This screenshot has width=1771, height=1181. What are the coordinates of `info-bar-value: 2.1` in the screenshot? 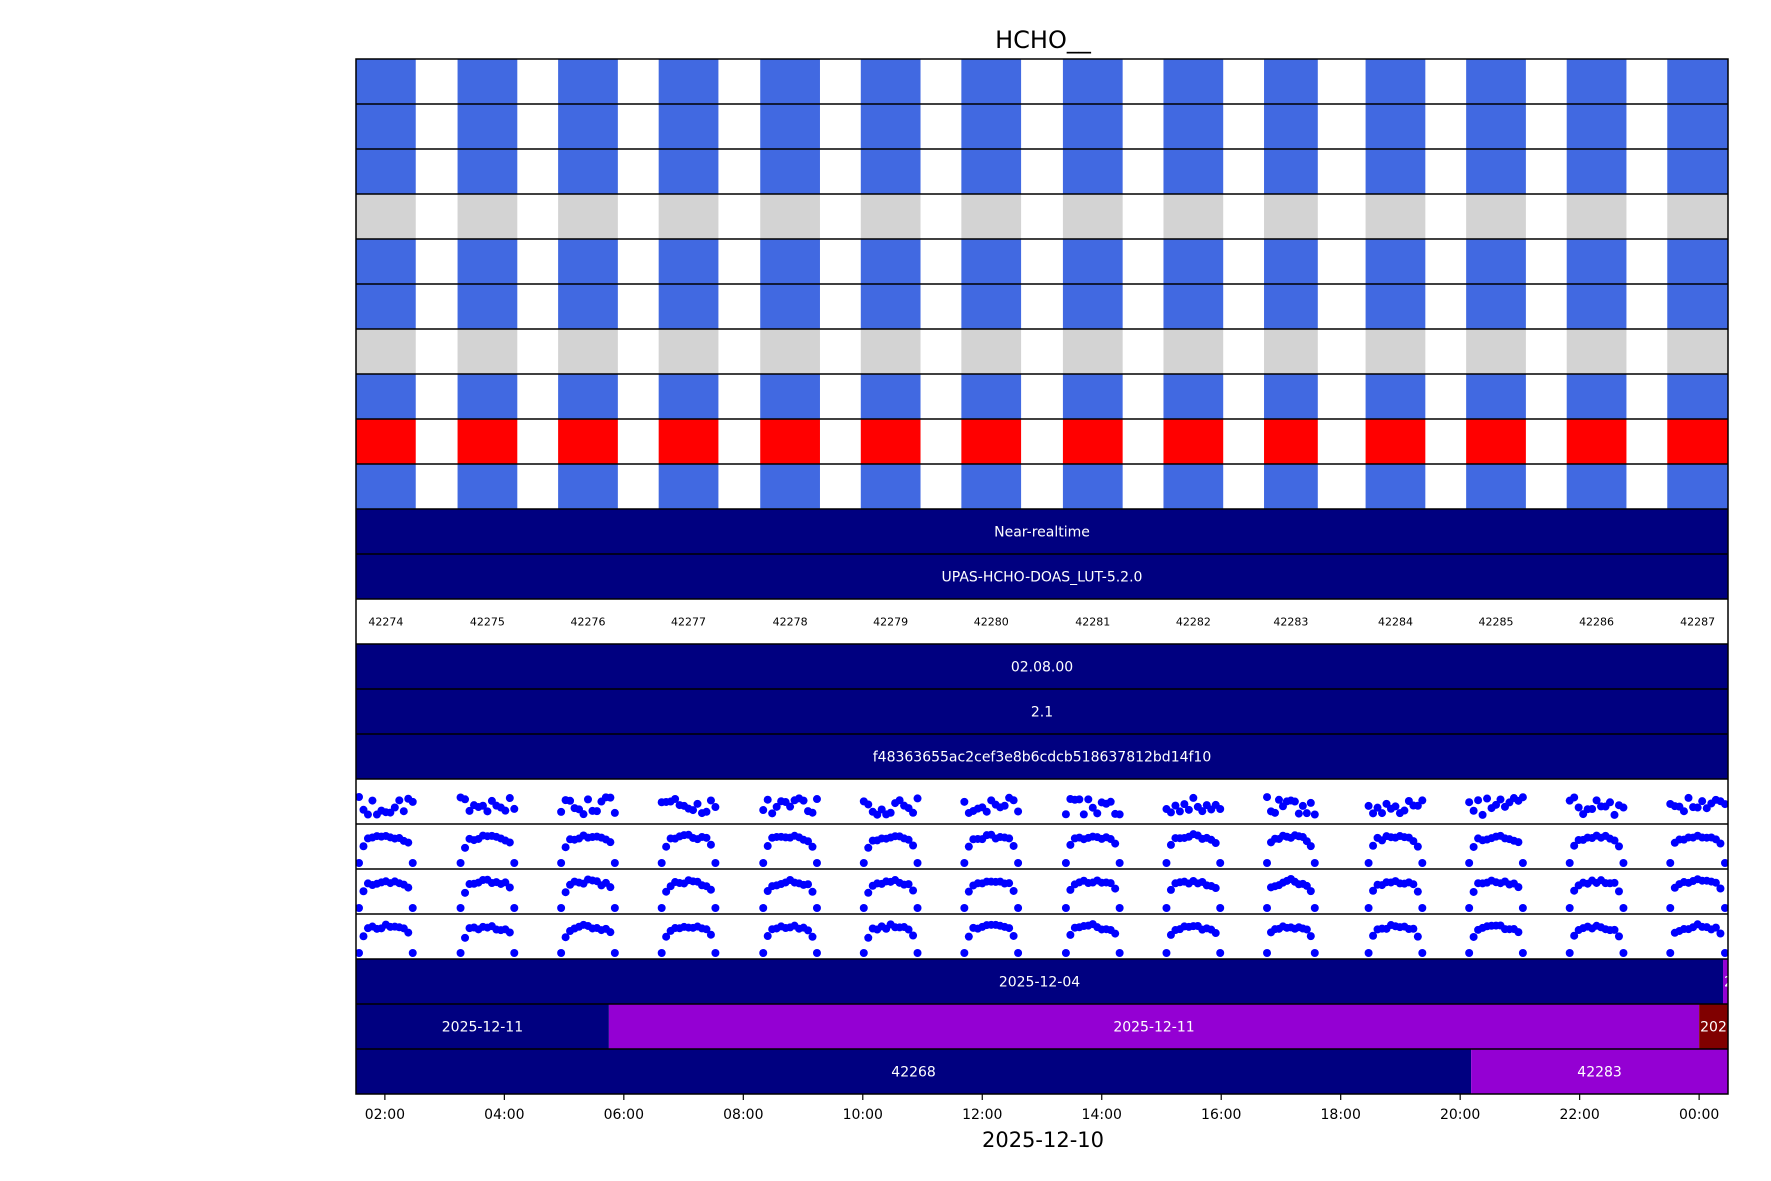 It's located at (1042, 713).